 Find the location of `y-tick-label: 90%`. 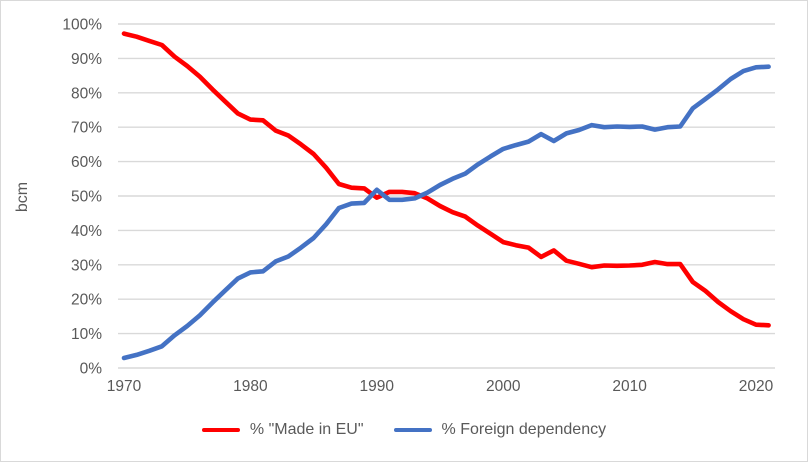

y-tick-label: 90% is located at coordinates (86, 59).